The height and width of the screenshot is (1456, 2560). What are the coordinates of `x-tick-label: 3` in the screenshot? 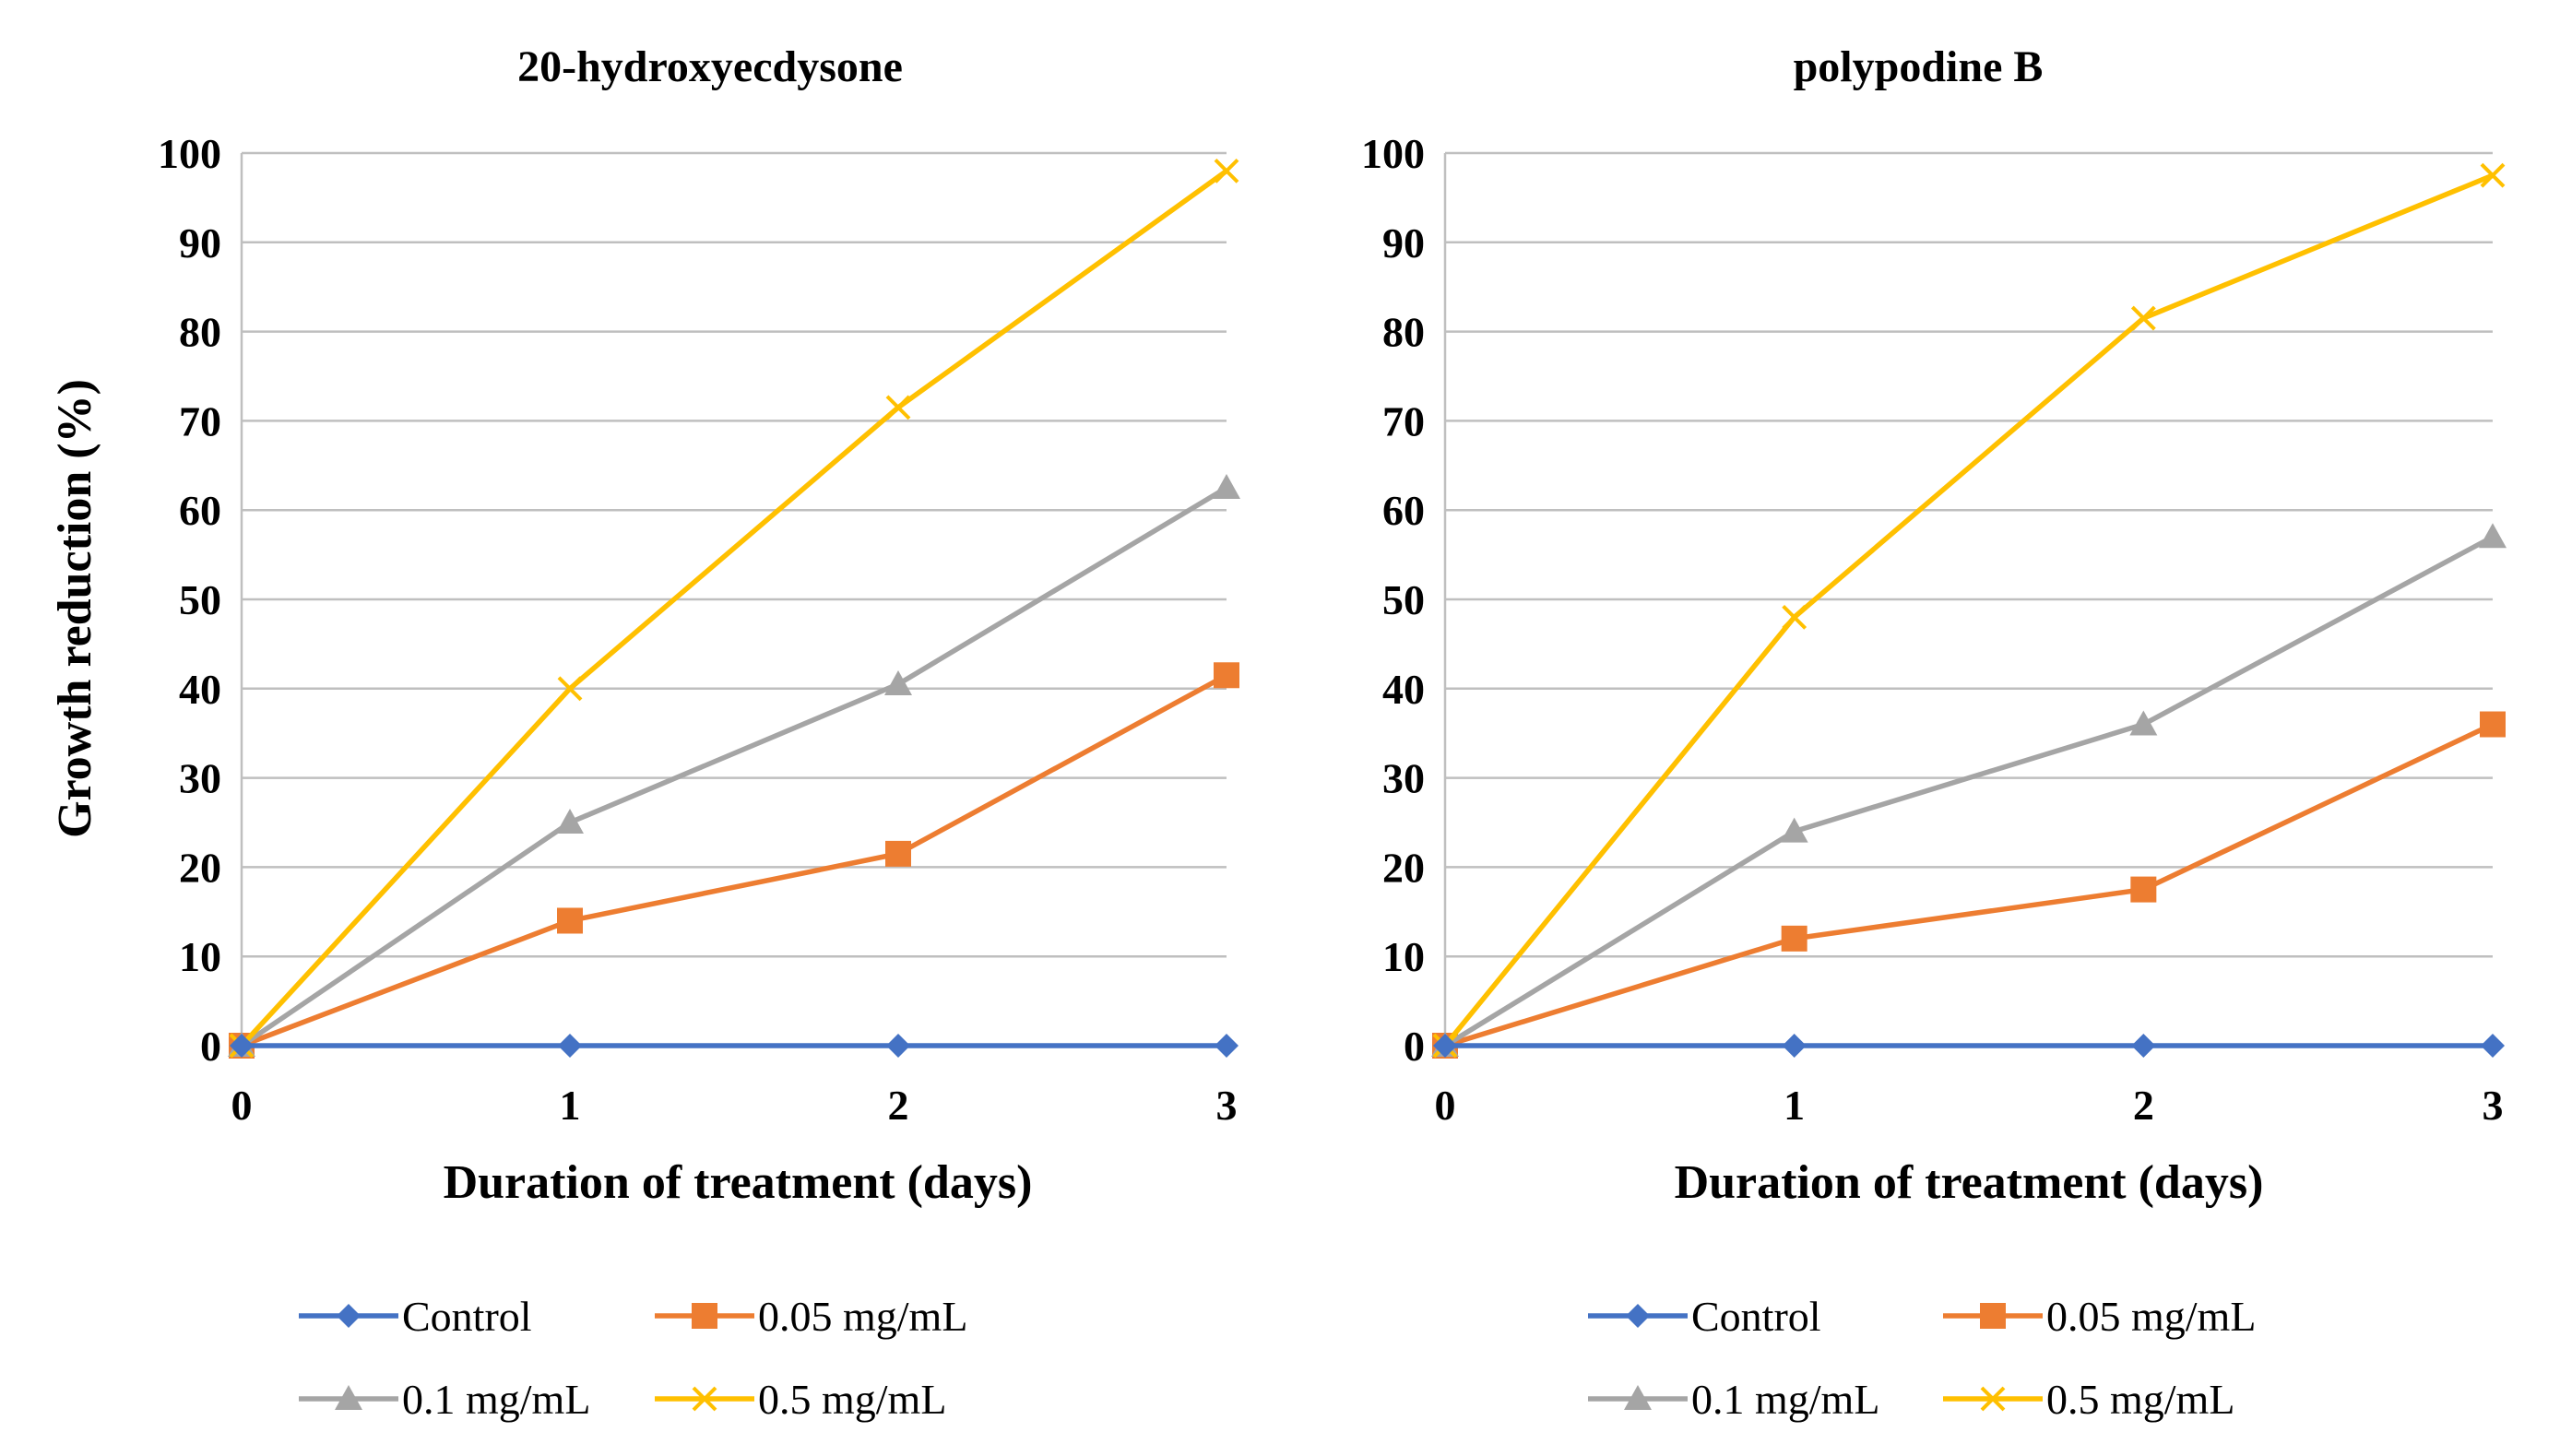 It's located at (2494, 1105).